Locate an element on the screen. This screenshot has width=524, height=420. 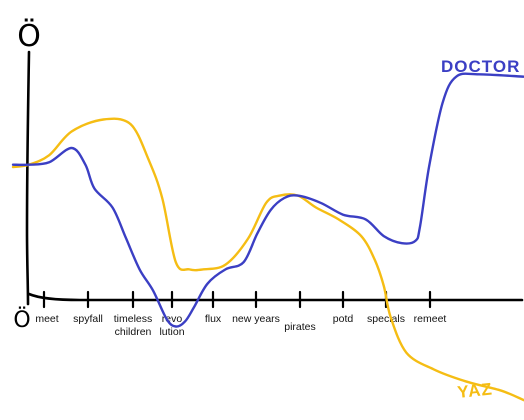
x-tick-label: specials is located at coordinates (386, 319).